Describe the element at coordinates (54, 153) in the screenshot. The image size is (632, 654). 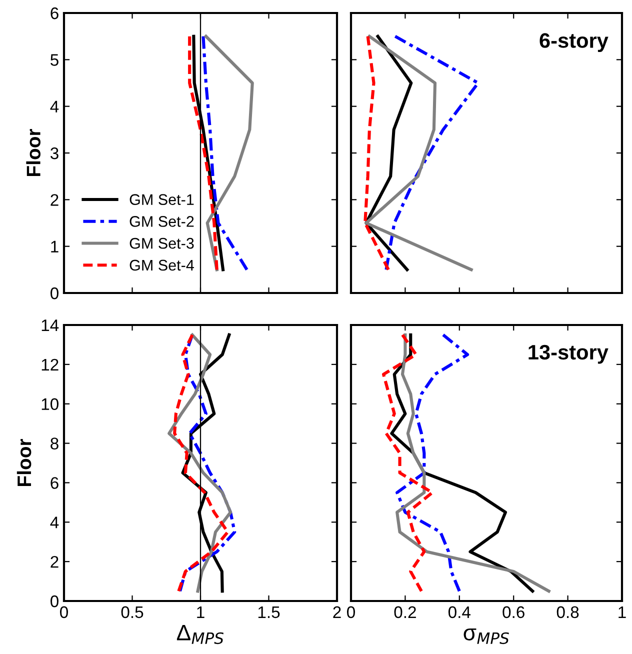
I see `y-tick-label: 3` at that location.